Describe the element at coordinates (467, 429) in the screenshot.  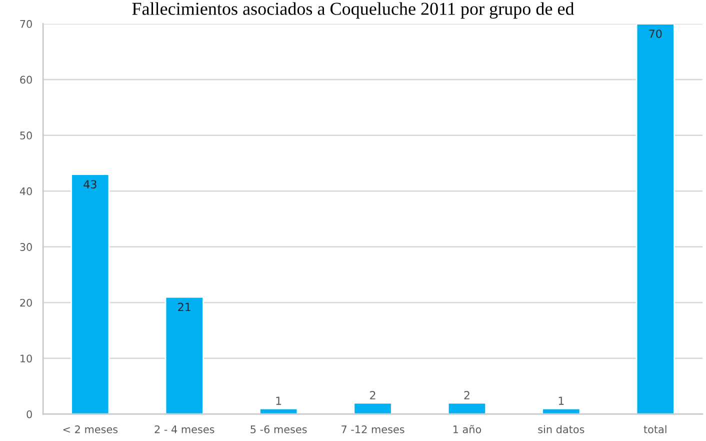
I see `x-tick-label: 1 año` at that location.